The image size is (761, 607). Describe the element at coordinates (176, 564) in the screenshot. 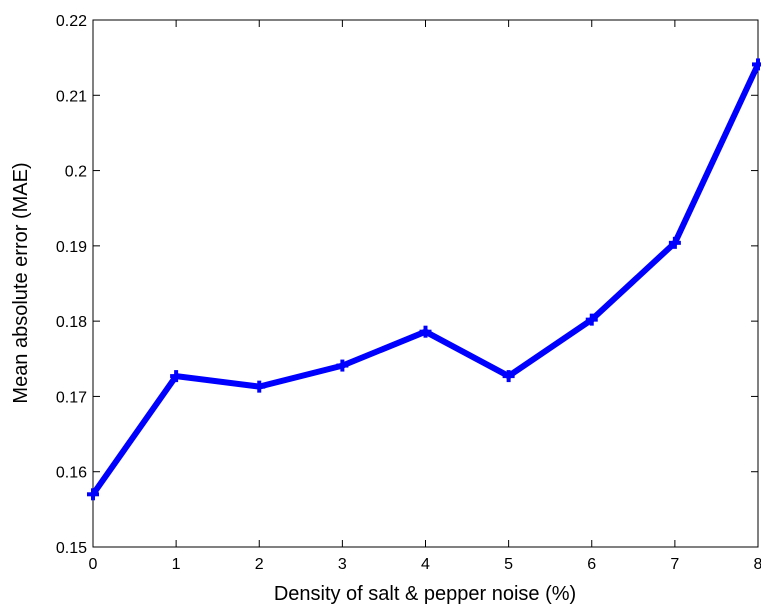

I see `x-tick-label: 1` at that location.